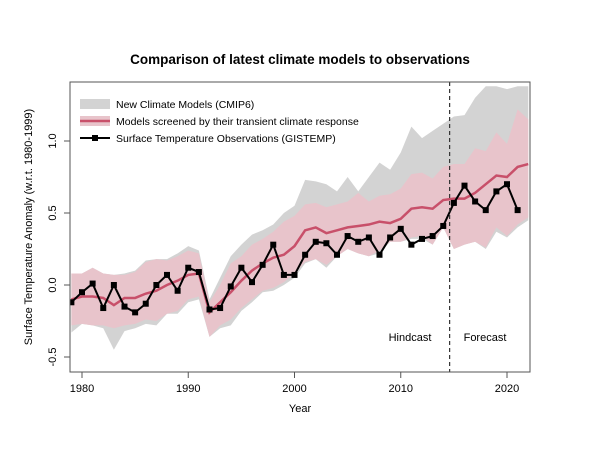 This screenshot has width=600, height=455. Describe the element at coordinates (185, 105) in the screenshot. I see `legend-label-cmip6: New Climate Models (CMIP6)` at that location.